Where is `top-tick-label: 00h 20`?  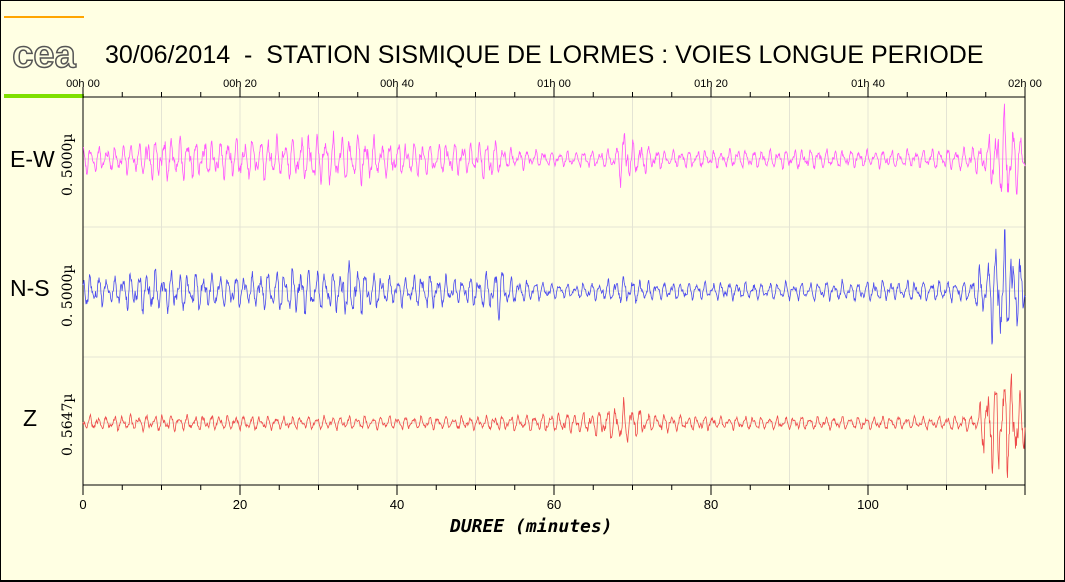
top-tick-label: 00h 20 is located at coordinates (240, 84).